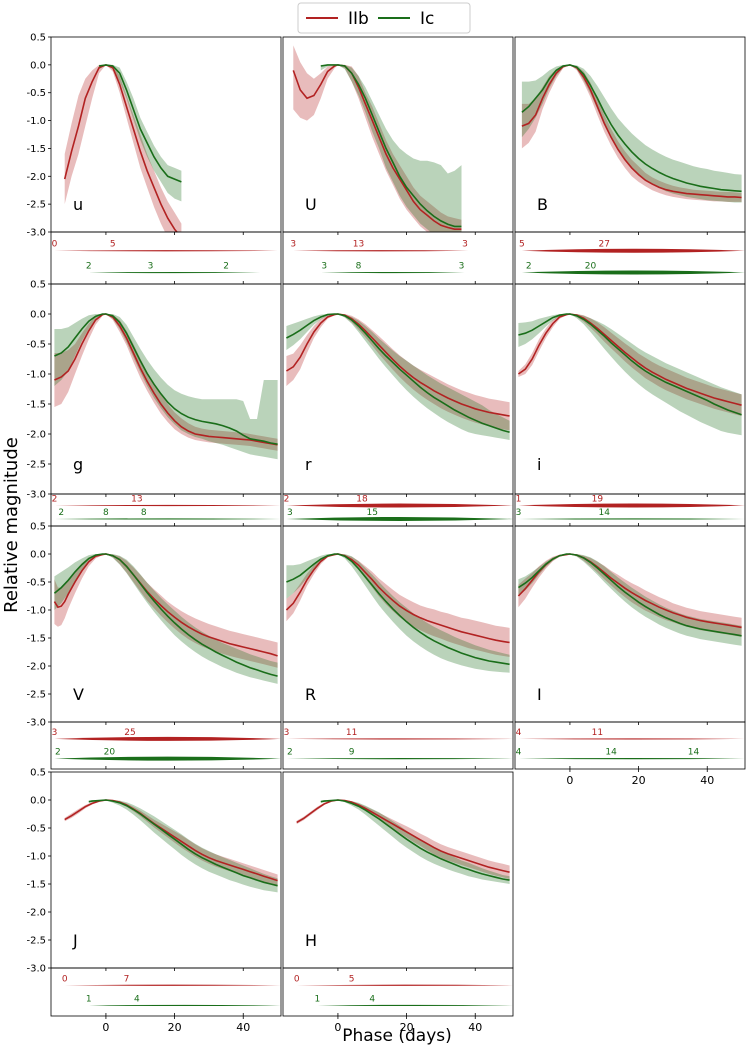  Describe the element at coordinates (311, 940) in the screenshot. I see `band-label: H` at that location.